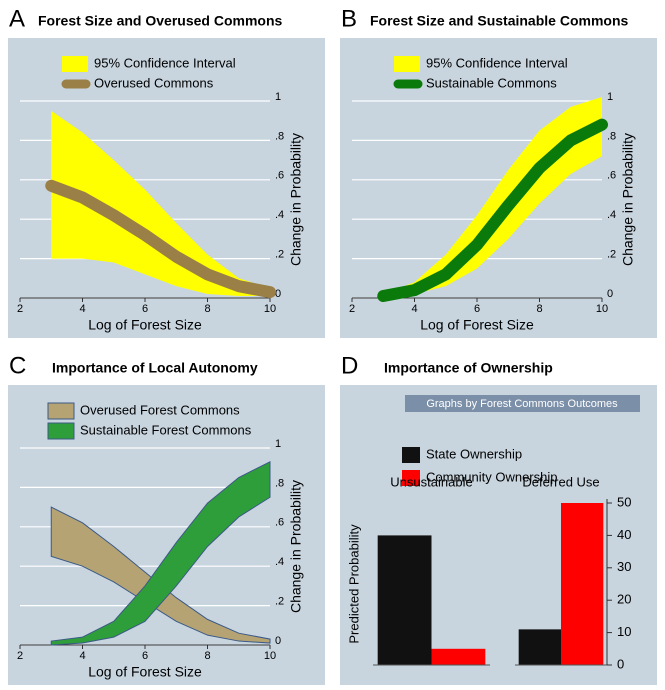 Image resolution: width=665 pixels, height=690 pixels. Describe the element at coordinates (154, 82) in the screenshot. I see `legend-label: Overused Commons` at that location.